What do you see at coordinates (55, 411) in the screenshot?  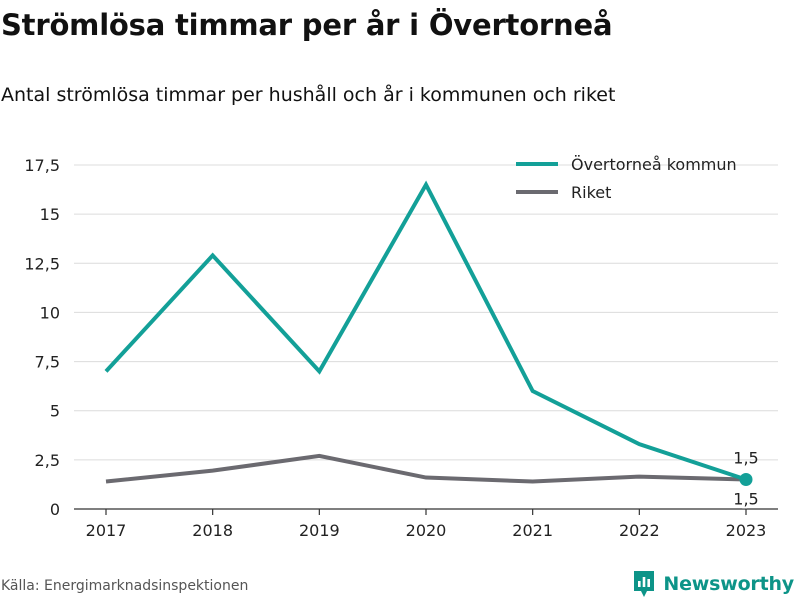 I see `y-tick-label: 5` at bounding box center [55, 411].